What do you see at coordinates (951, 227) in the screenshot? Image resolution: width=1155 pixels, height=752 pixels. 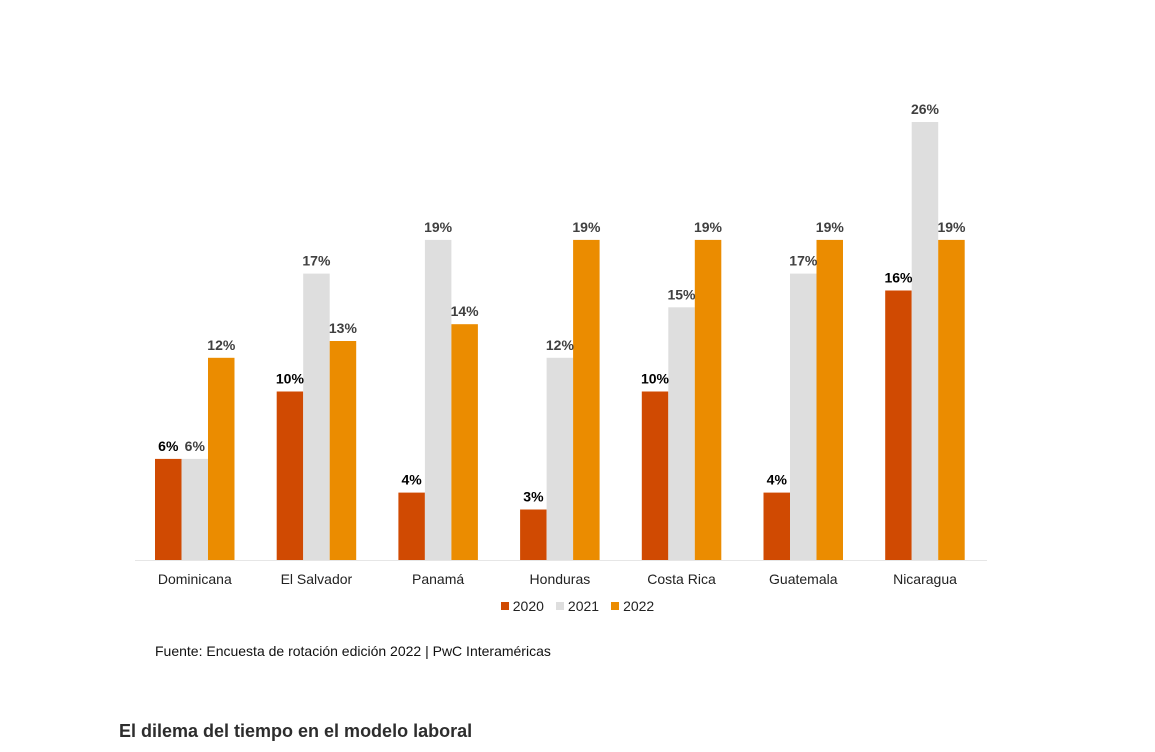 I see `value-label-2022-6: 19%` at bounding box center [951, 227].